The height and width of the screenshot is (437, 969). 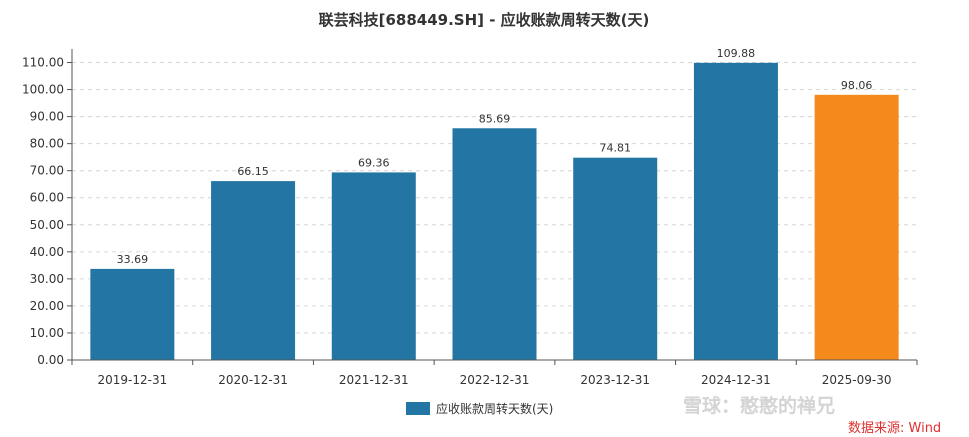 I want to click on data-label: 85.69, so click(x=495, y=118).